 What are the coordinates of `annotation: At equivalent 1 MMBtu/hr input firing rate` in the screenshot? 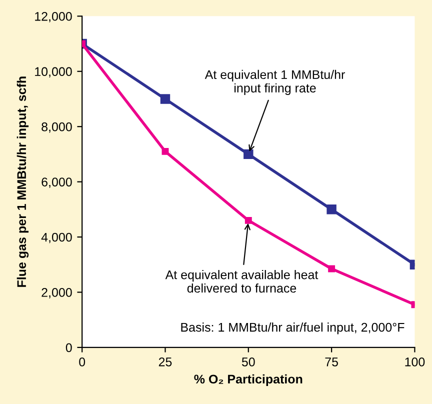 It's located at (274, 82).